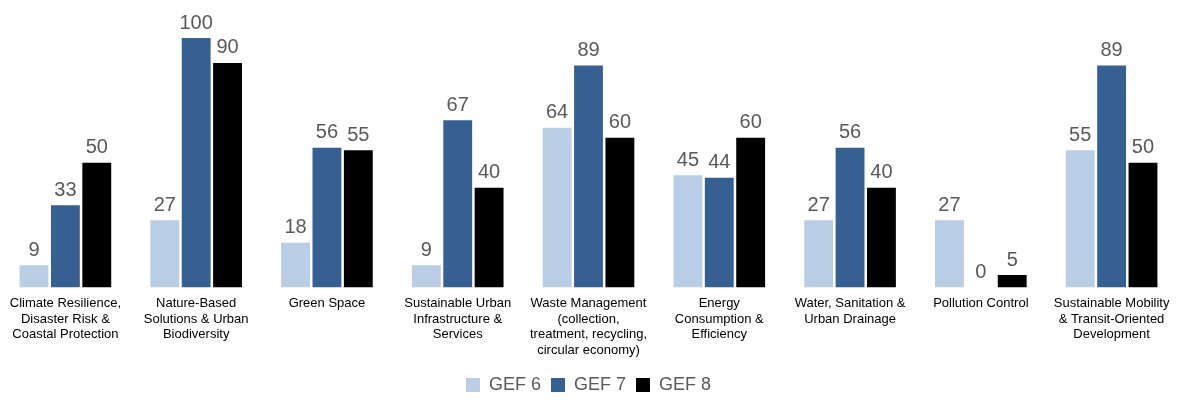 This screenshot has height=406, width=1181. What do you see at coordinates (65, 318) in the screenshot?
I see `x-tick-label: Climate Resilience, Disaster Risk & Coastal Protection` at bounding box center [65, 318].